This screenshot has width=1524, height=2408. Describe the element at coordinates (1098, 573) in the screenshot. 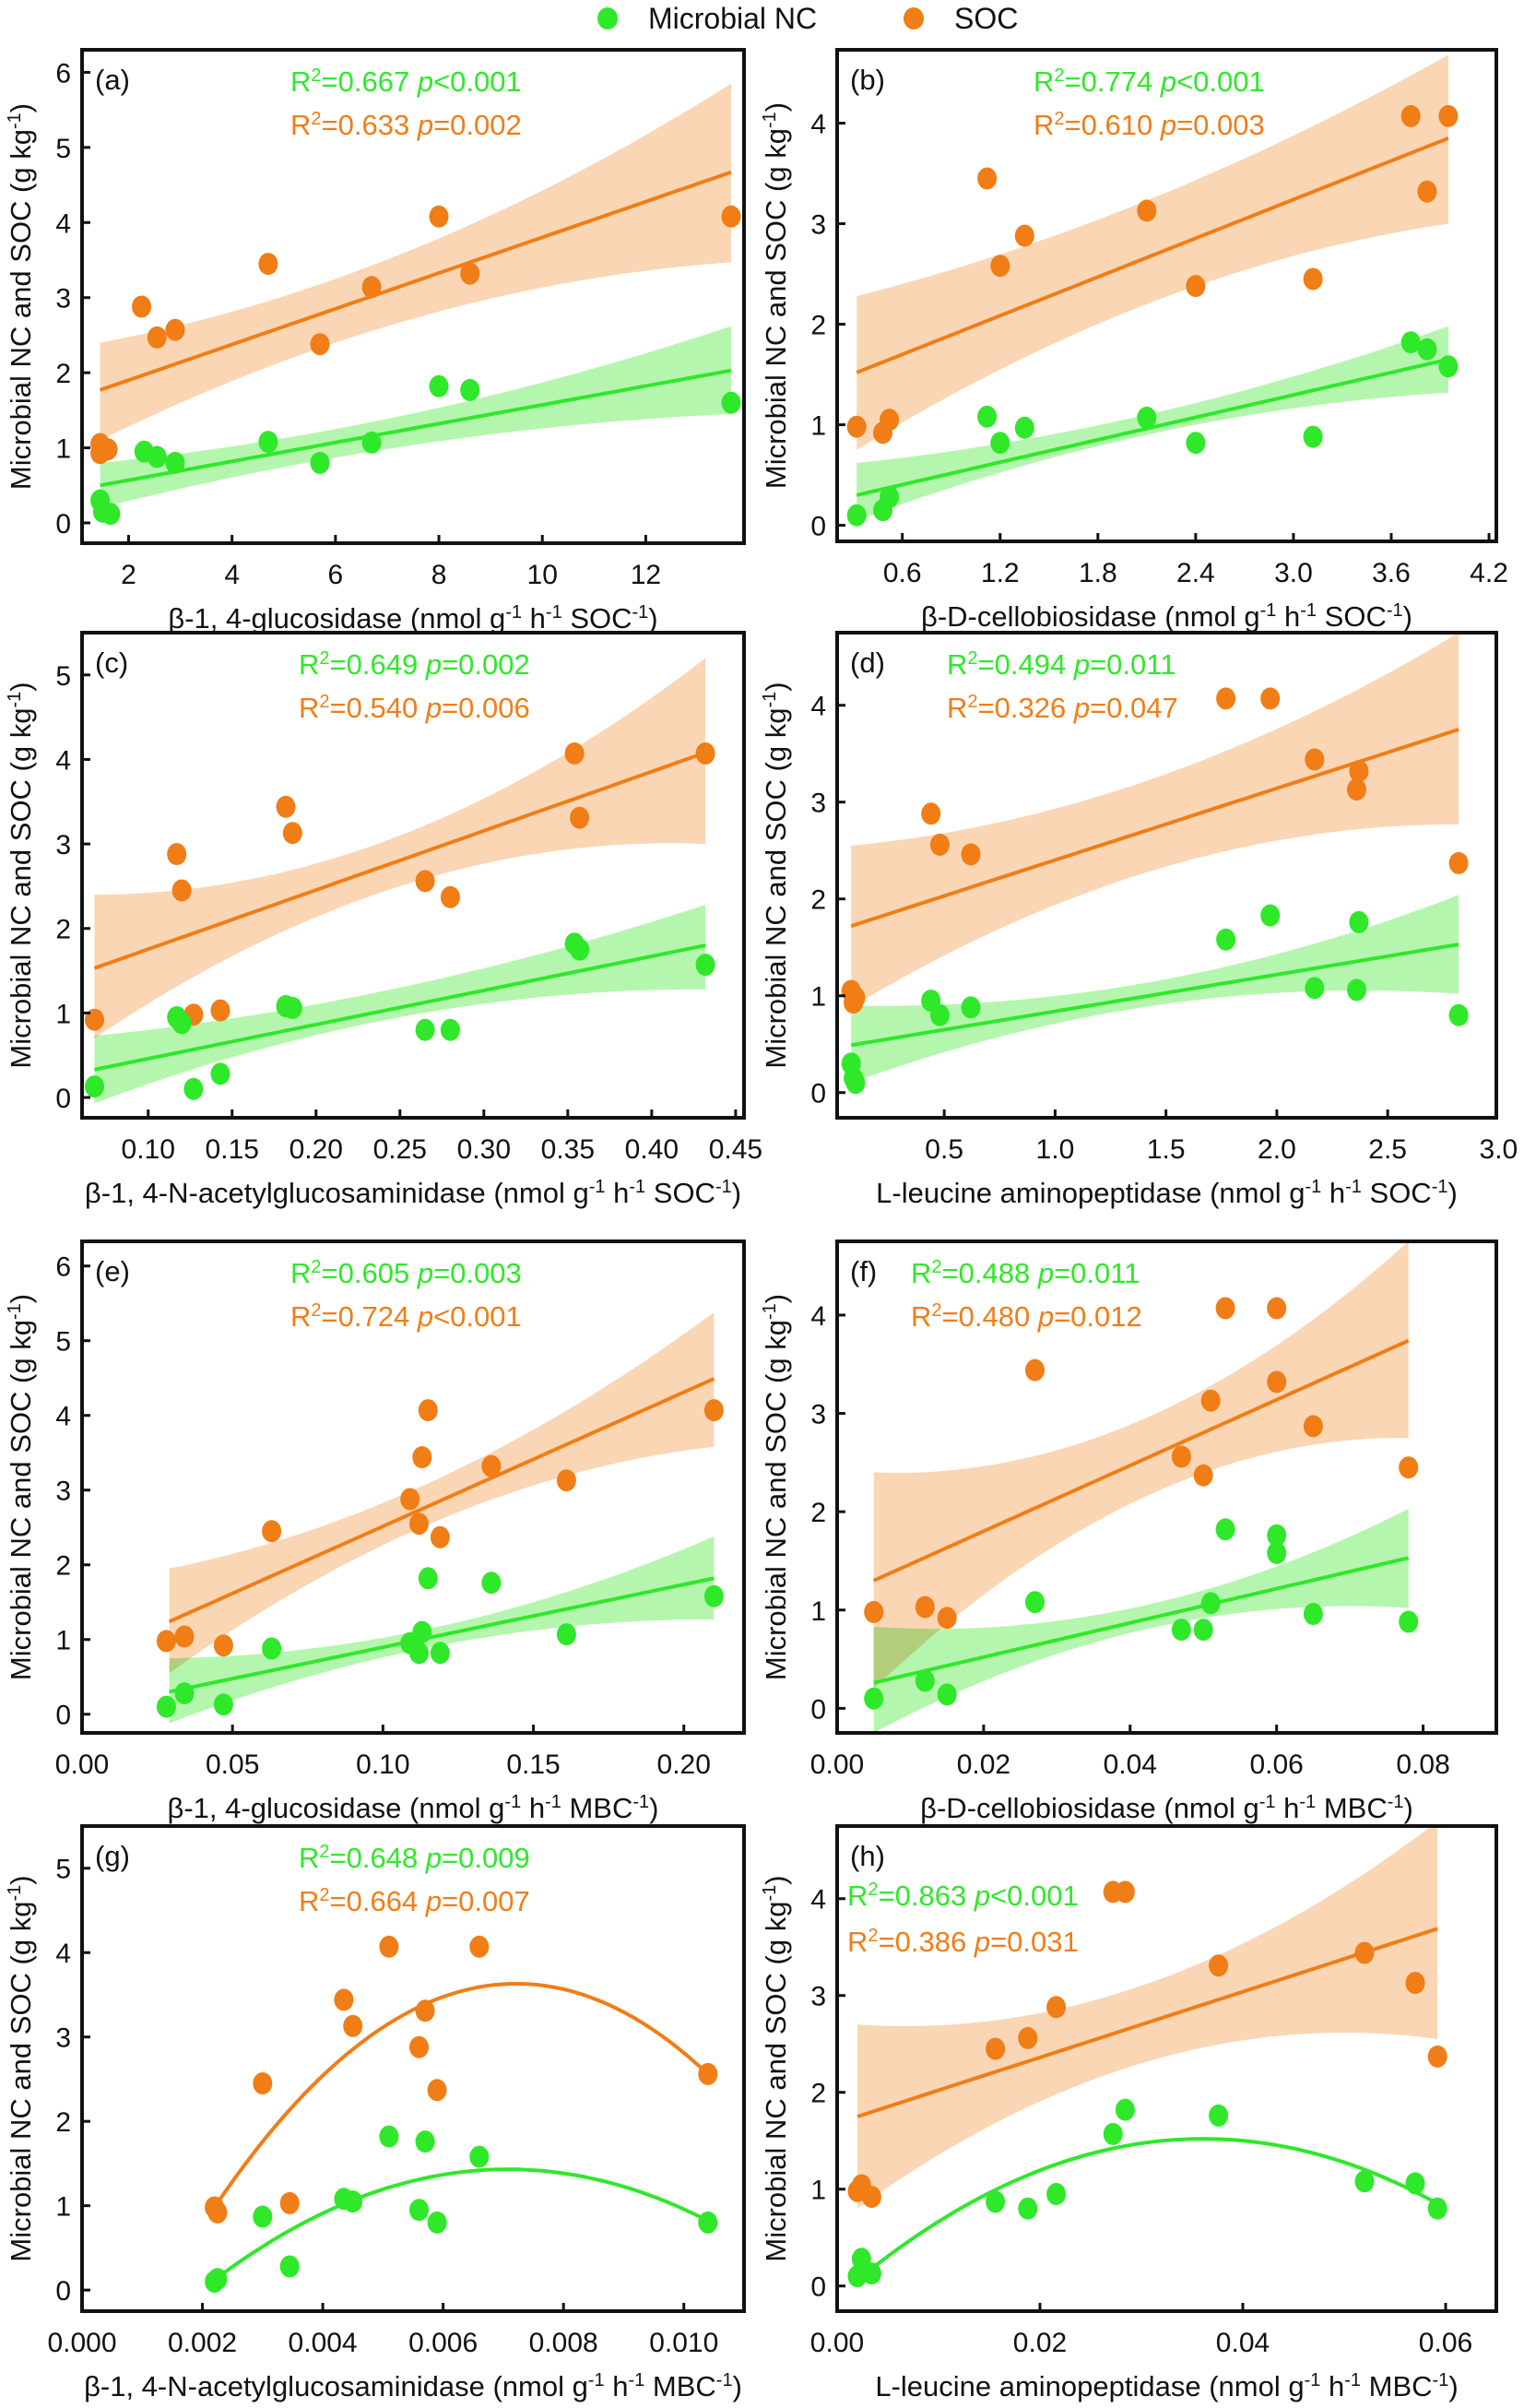

I see `x-tick-label: 1.8` at that location.